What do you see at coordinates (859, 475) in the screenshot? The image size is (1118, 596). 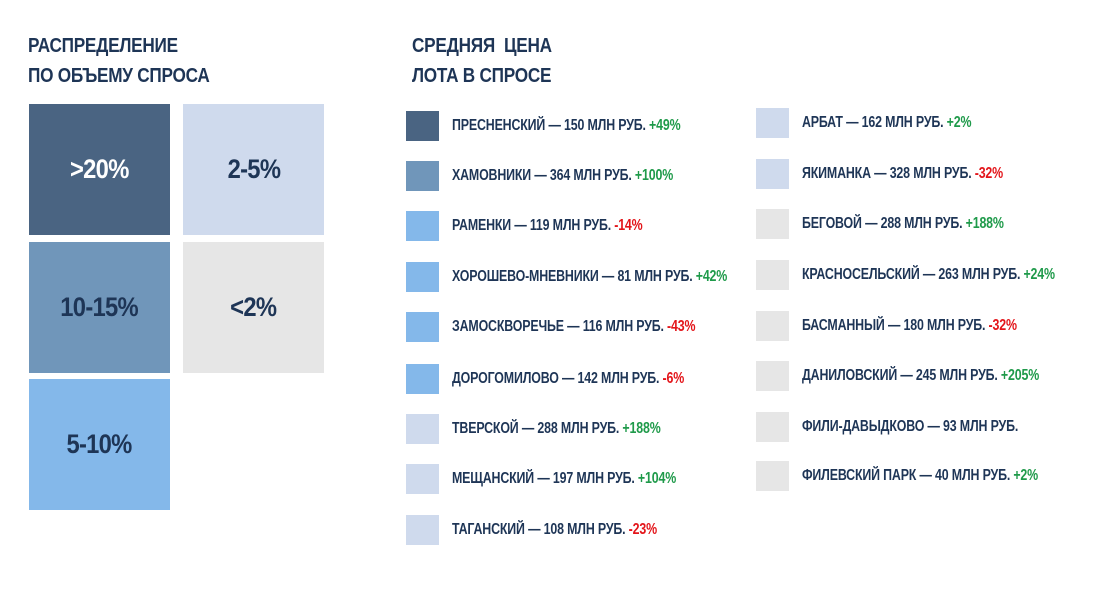 I see `district-name: ФИЛЕВСКИЙ ПАРК` at bounding box center [859, 475].